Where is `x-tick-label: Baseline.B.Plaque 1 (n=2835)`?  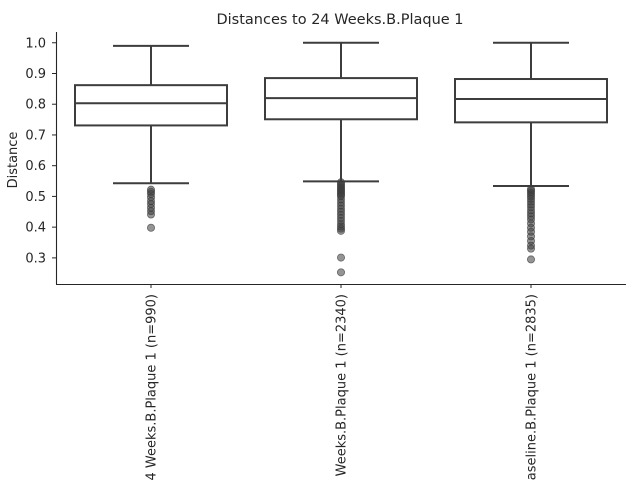 x-tick-label: Baseline.B.Plaque 1 (n=2835) is located at coordinates (532, 387).